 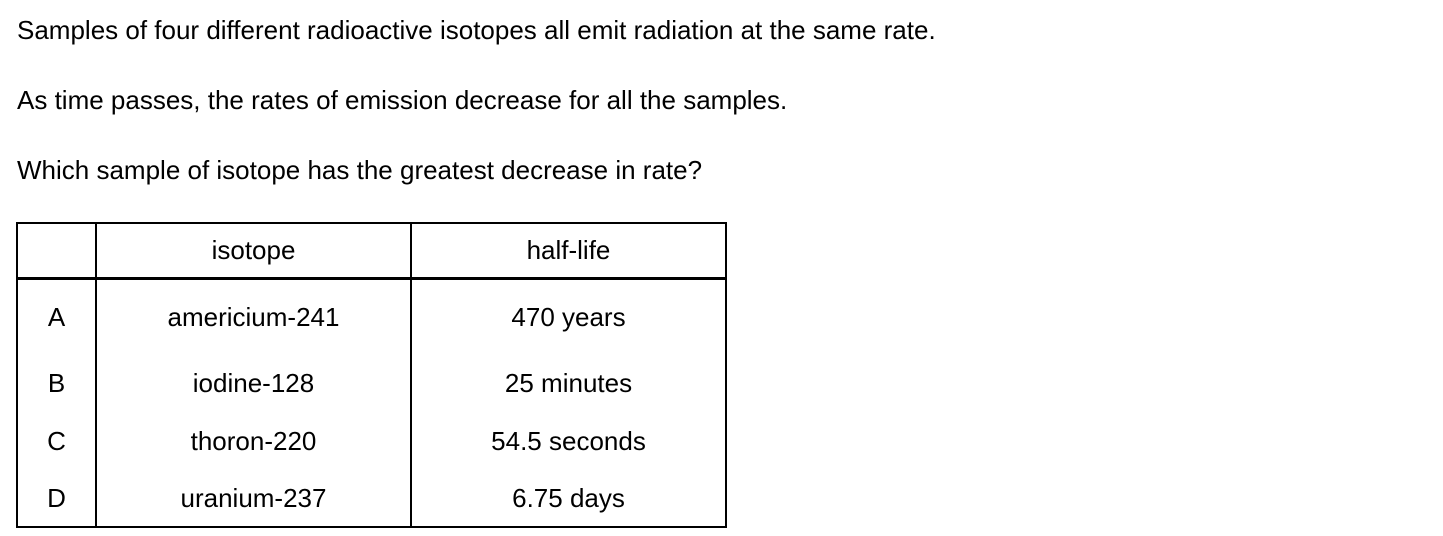 What do you see at coordinates (568, 251) in the screenshot?
I see `header-half-life: half-life` at bounding box center [568, 251].